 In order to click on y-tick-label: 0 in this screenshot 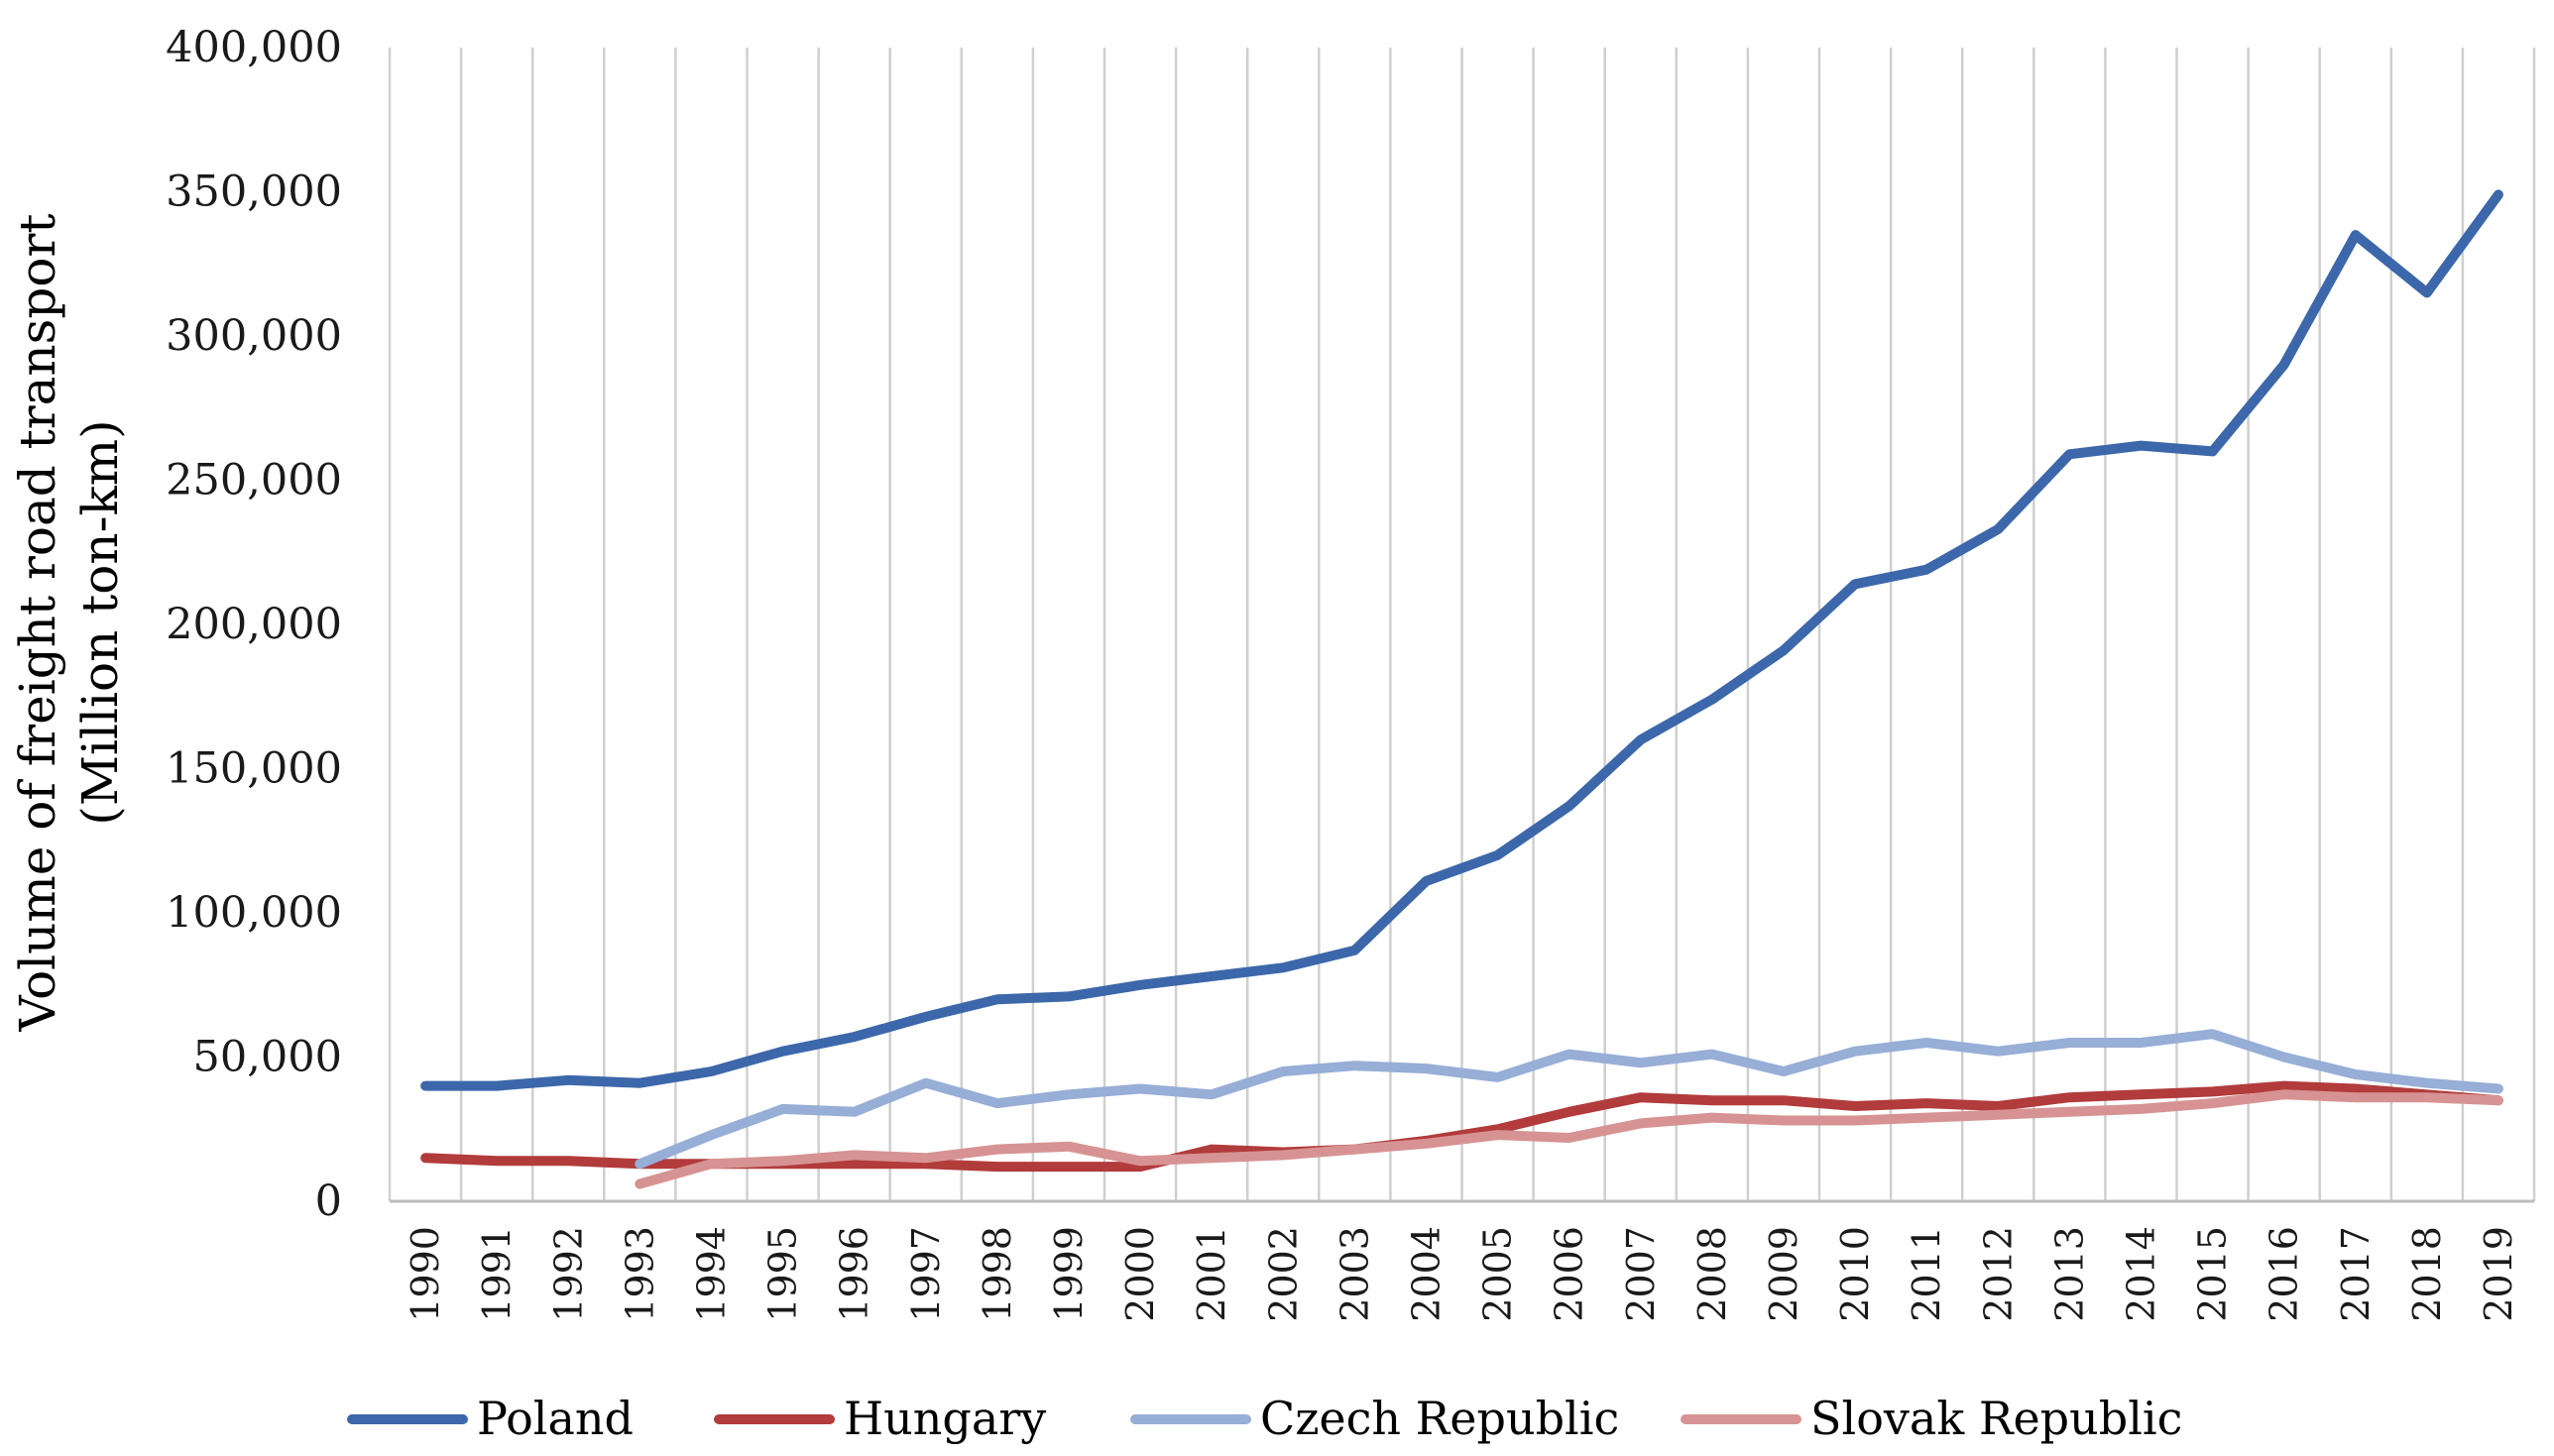, I will do `click(328, 1201)`.